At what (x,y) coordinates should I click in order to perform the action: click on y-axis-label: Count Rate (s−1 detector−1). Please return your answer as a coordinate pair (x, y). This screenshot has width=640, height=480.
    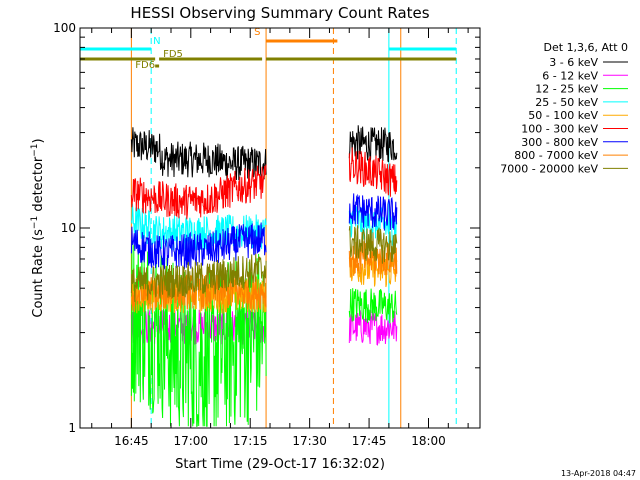
    Looking at the image, I should click on (38, 227).